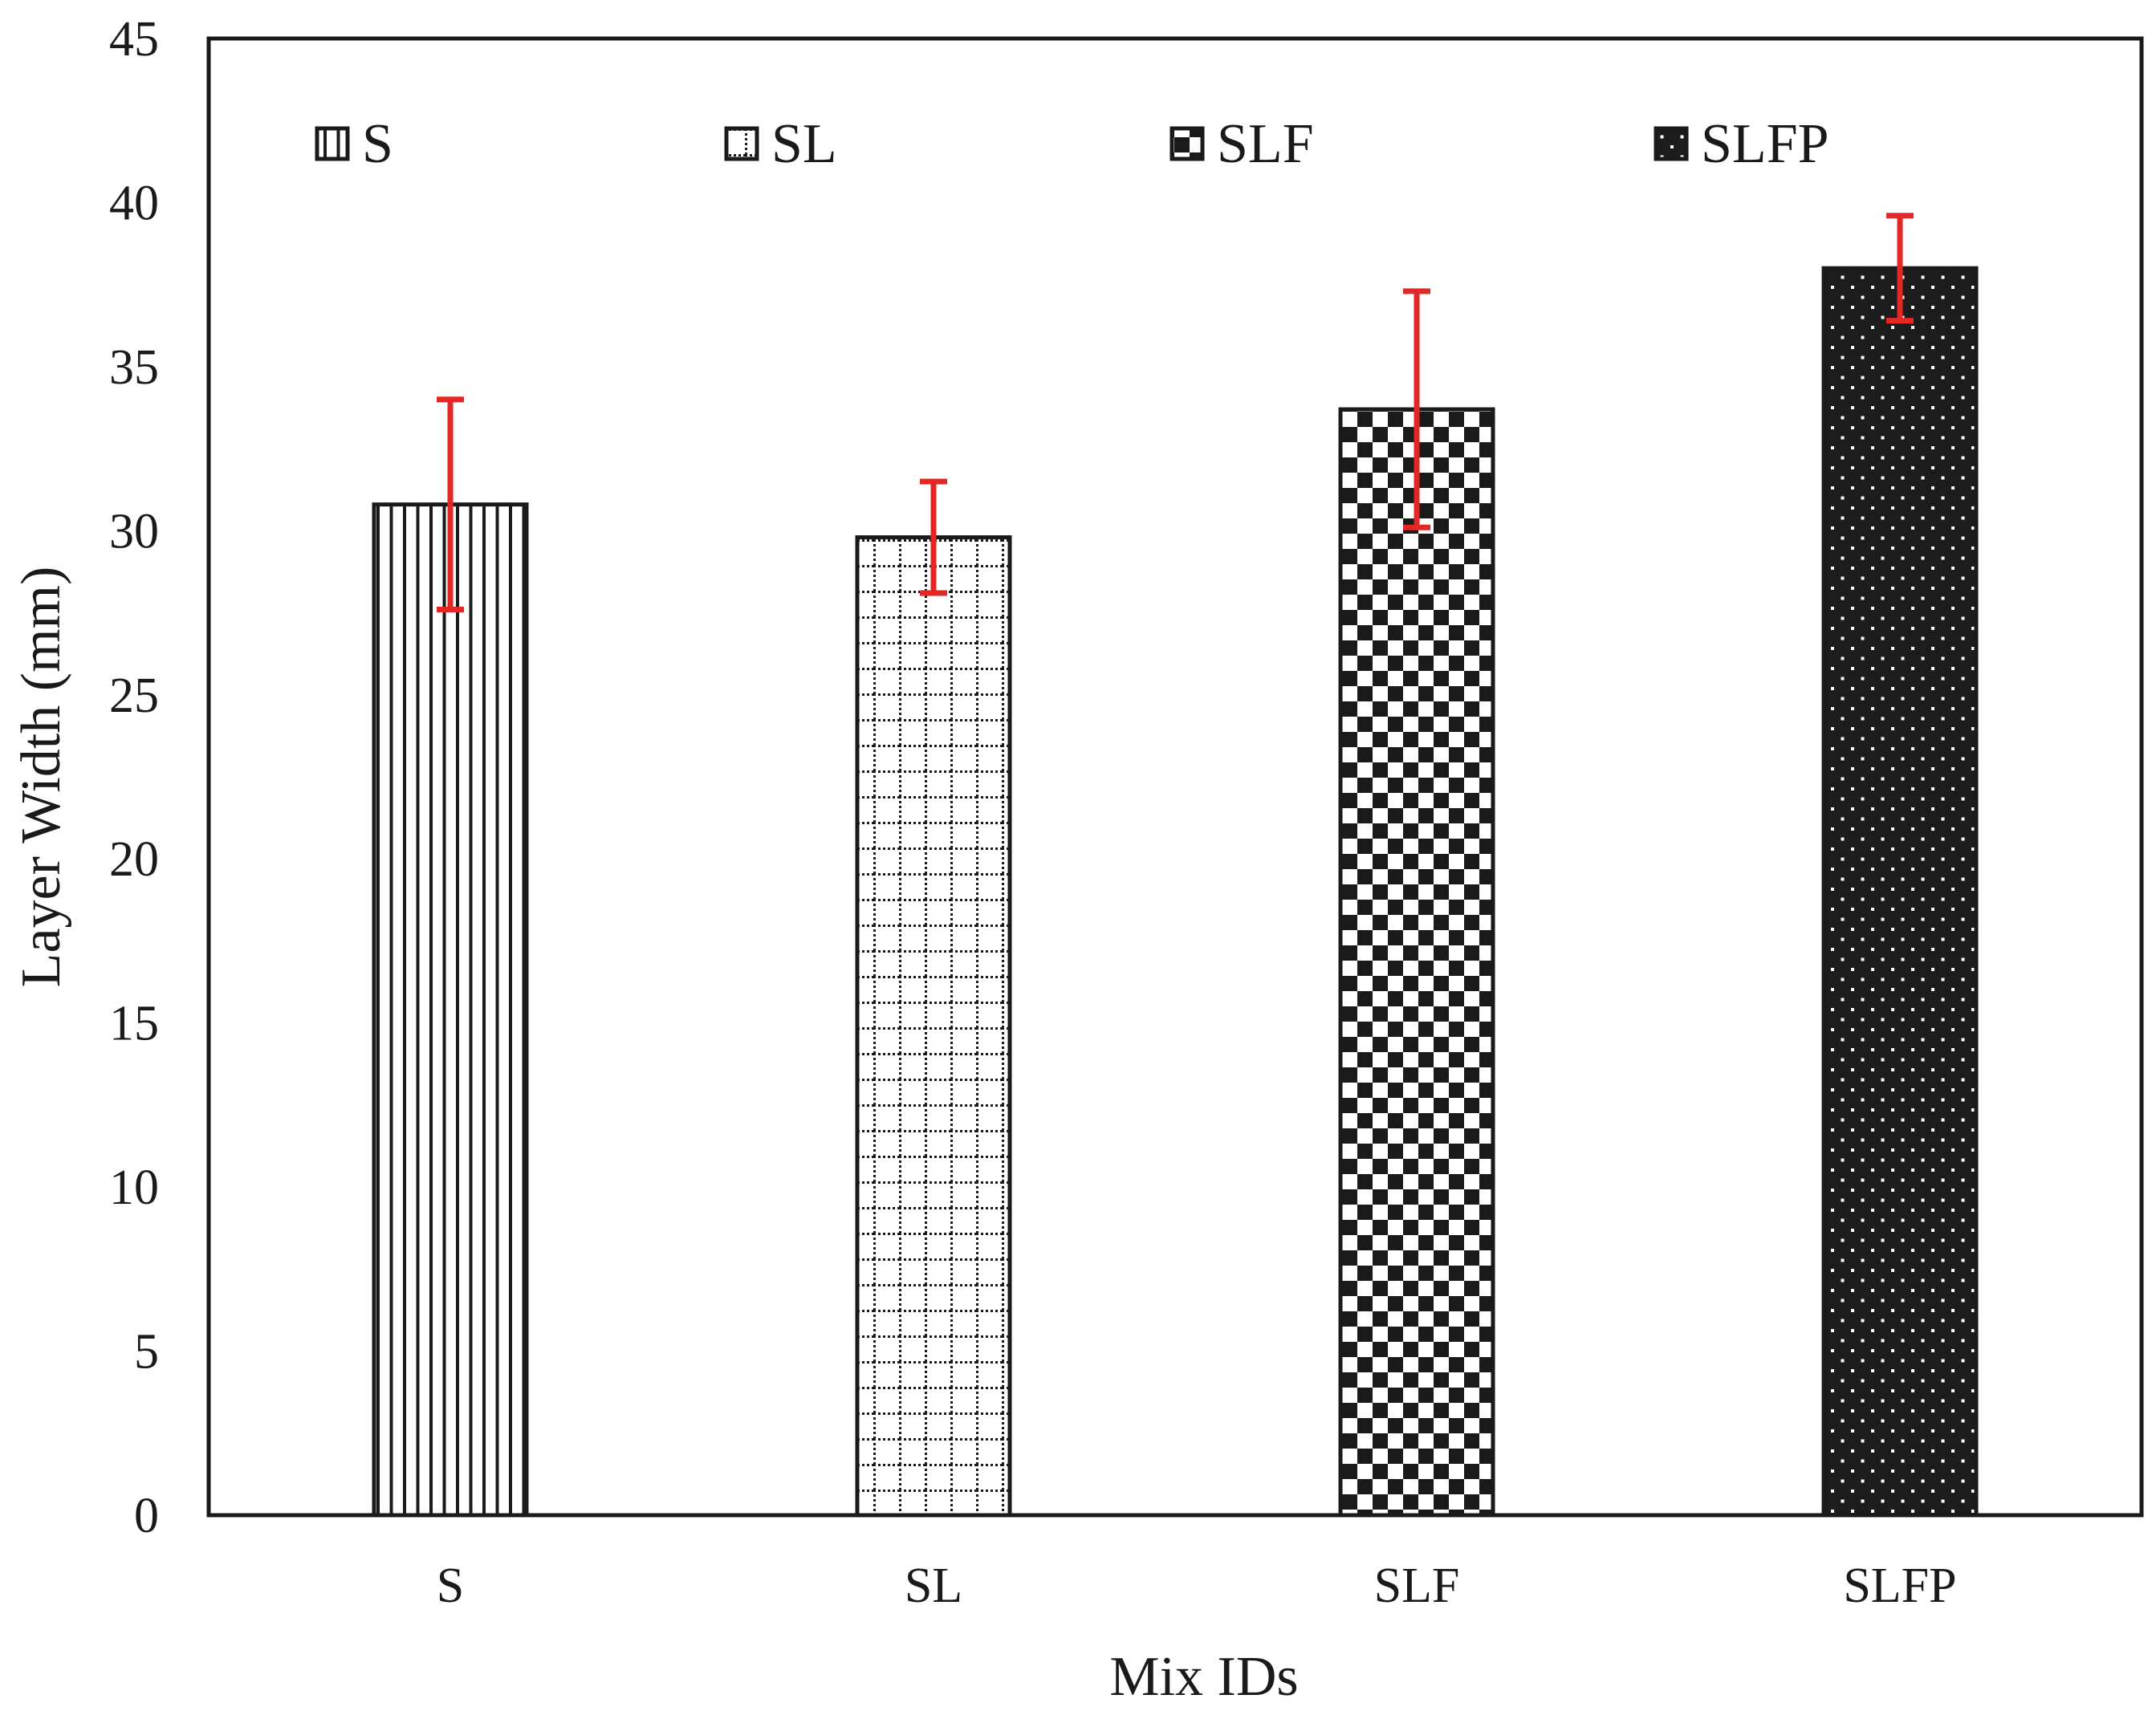 The width and height of the screenshot is (2156, 1711). What do you see at coordinates (933, 537) in the screenshot?
I see `error-bar-sl` at bounding box center [933, 537].